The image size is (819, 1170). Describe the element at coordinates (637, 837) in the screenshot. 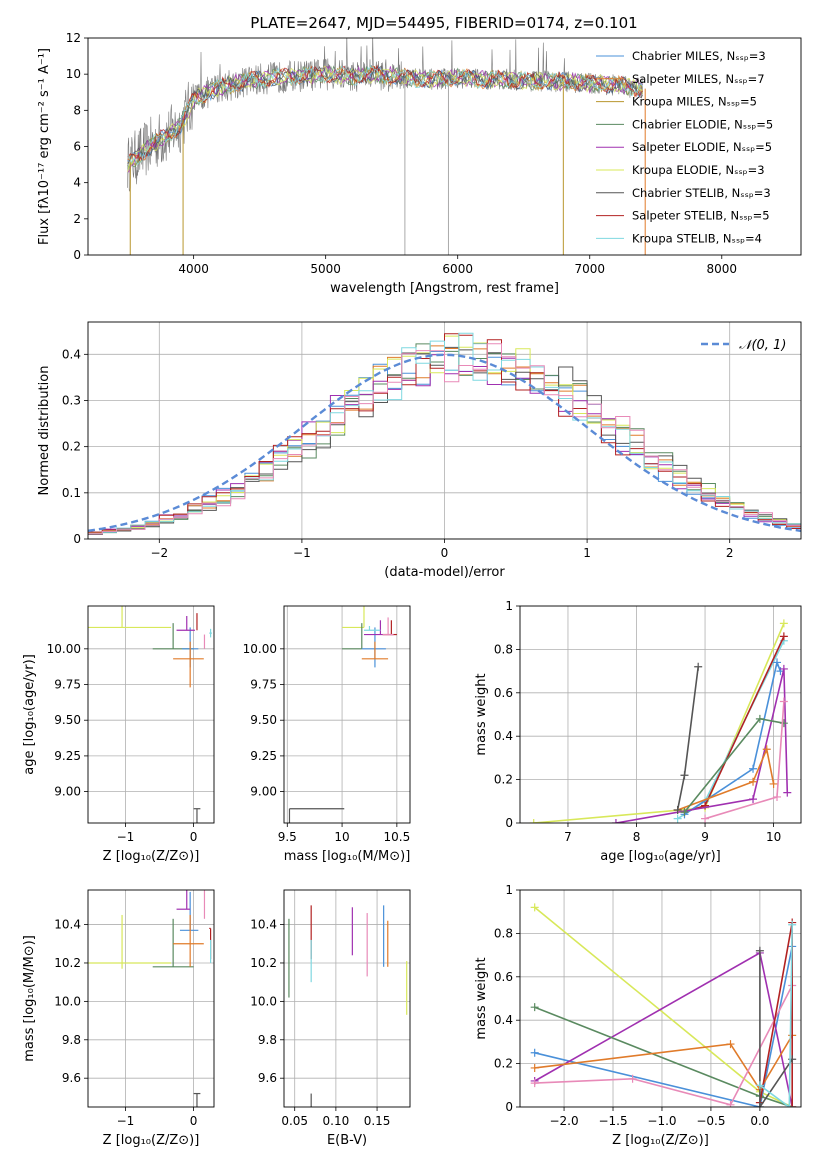

I see `x-tick-label: 8` at that location.